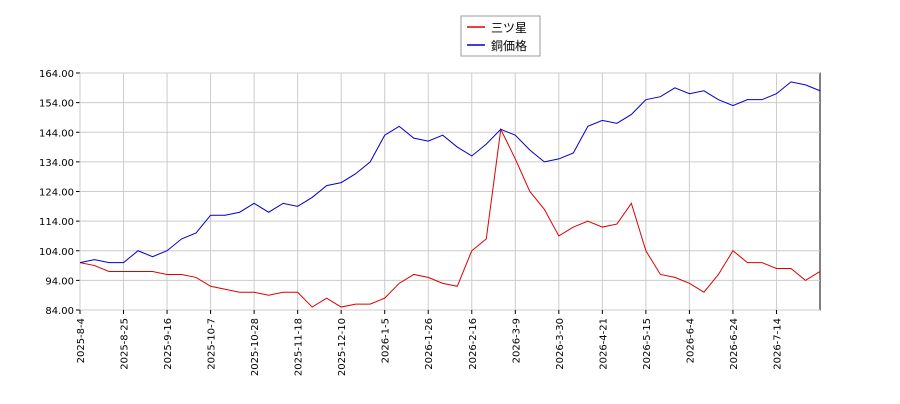 The width and height of the screenshot is (900, 404). Describe the element at coordinates (168, 344) in the screenshot. I see `x-tick-label: 2025-9-16` at that location.